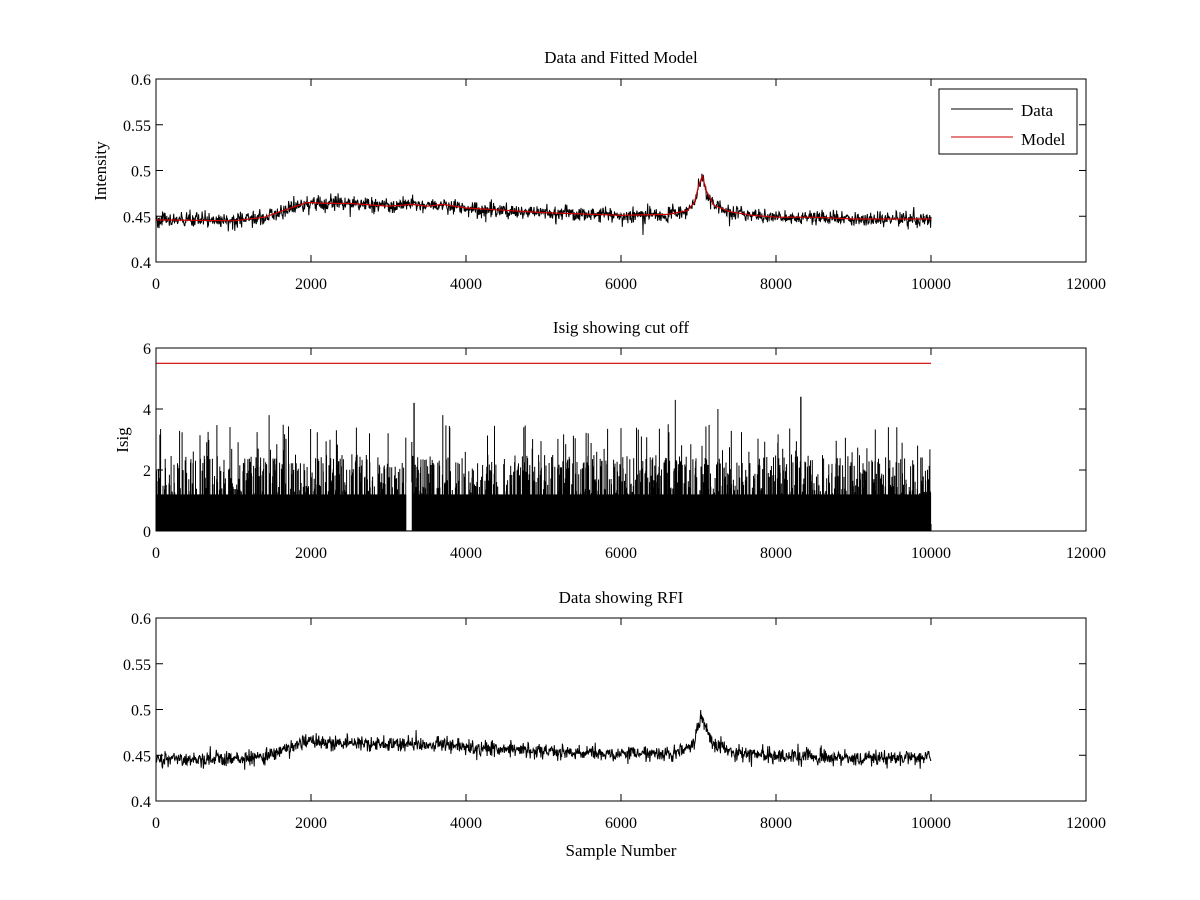 This screenshot has height=900, width=1200. Describe the element at coordinates (147, 471) in the screenshot. I see `y-tick-label: 2` at that location.